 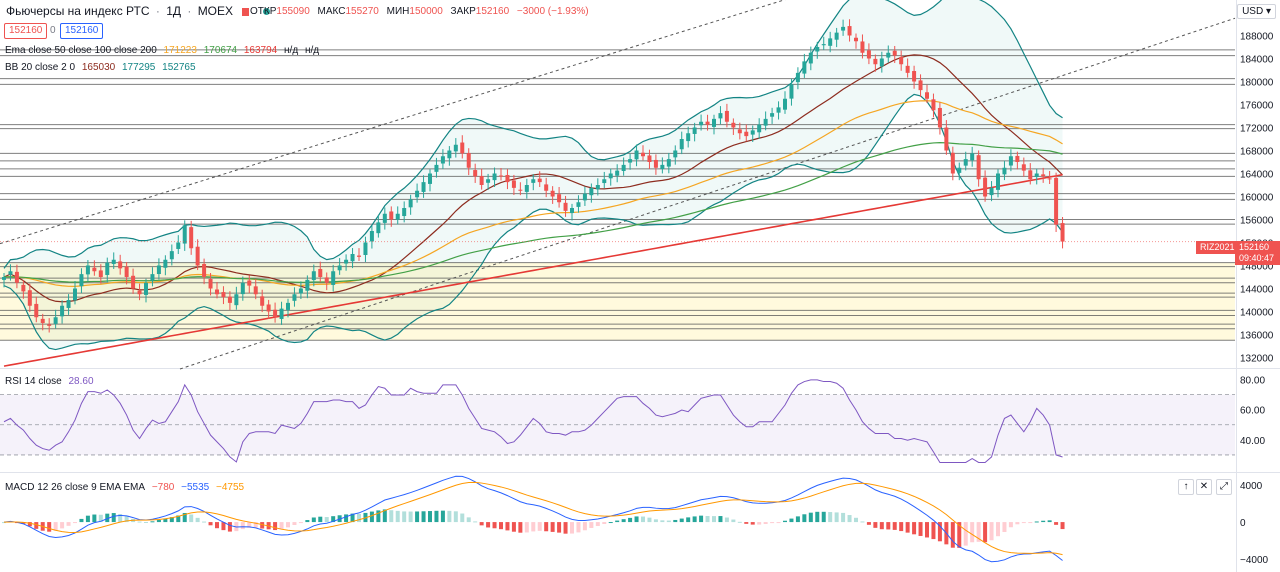 I want to click on high-label: МАКС, so click(x=331, y=11).